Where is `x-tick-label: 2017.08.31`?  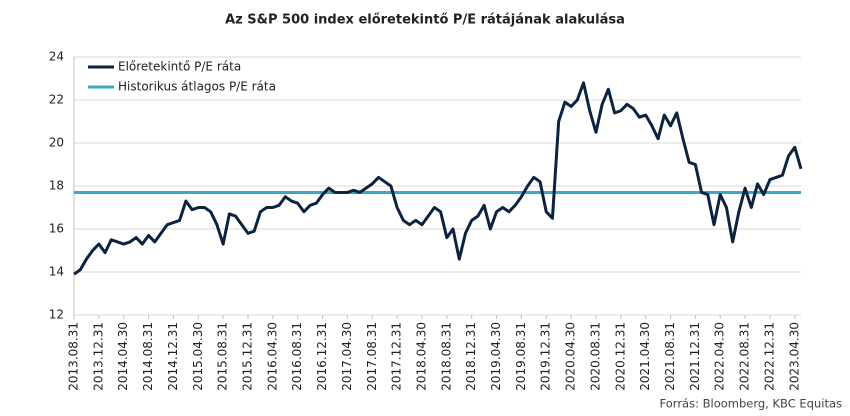
x-tick-label: 2017.08.31 is located at coordinates (372, 356).